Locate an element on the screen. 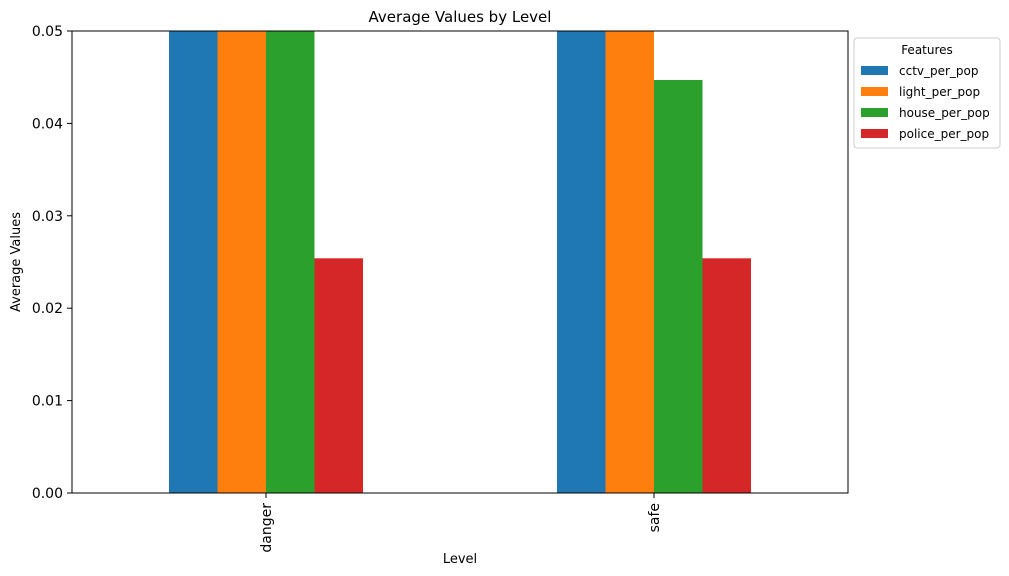 The width and height of the screenshot is (1009, 576). y-axis-ticks: 0.00 0.01 0.02 0.03 0.04 0.05 is located at coordinates (52, 263).